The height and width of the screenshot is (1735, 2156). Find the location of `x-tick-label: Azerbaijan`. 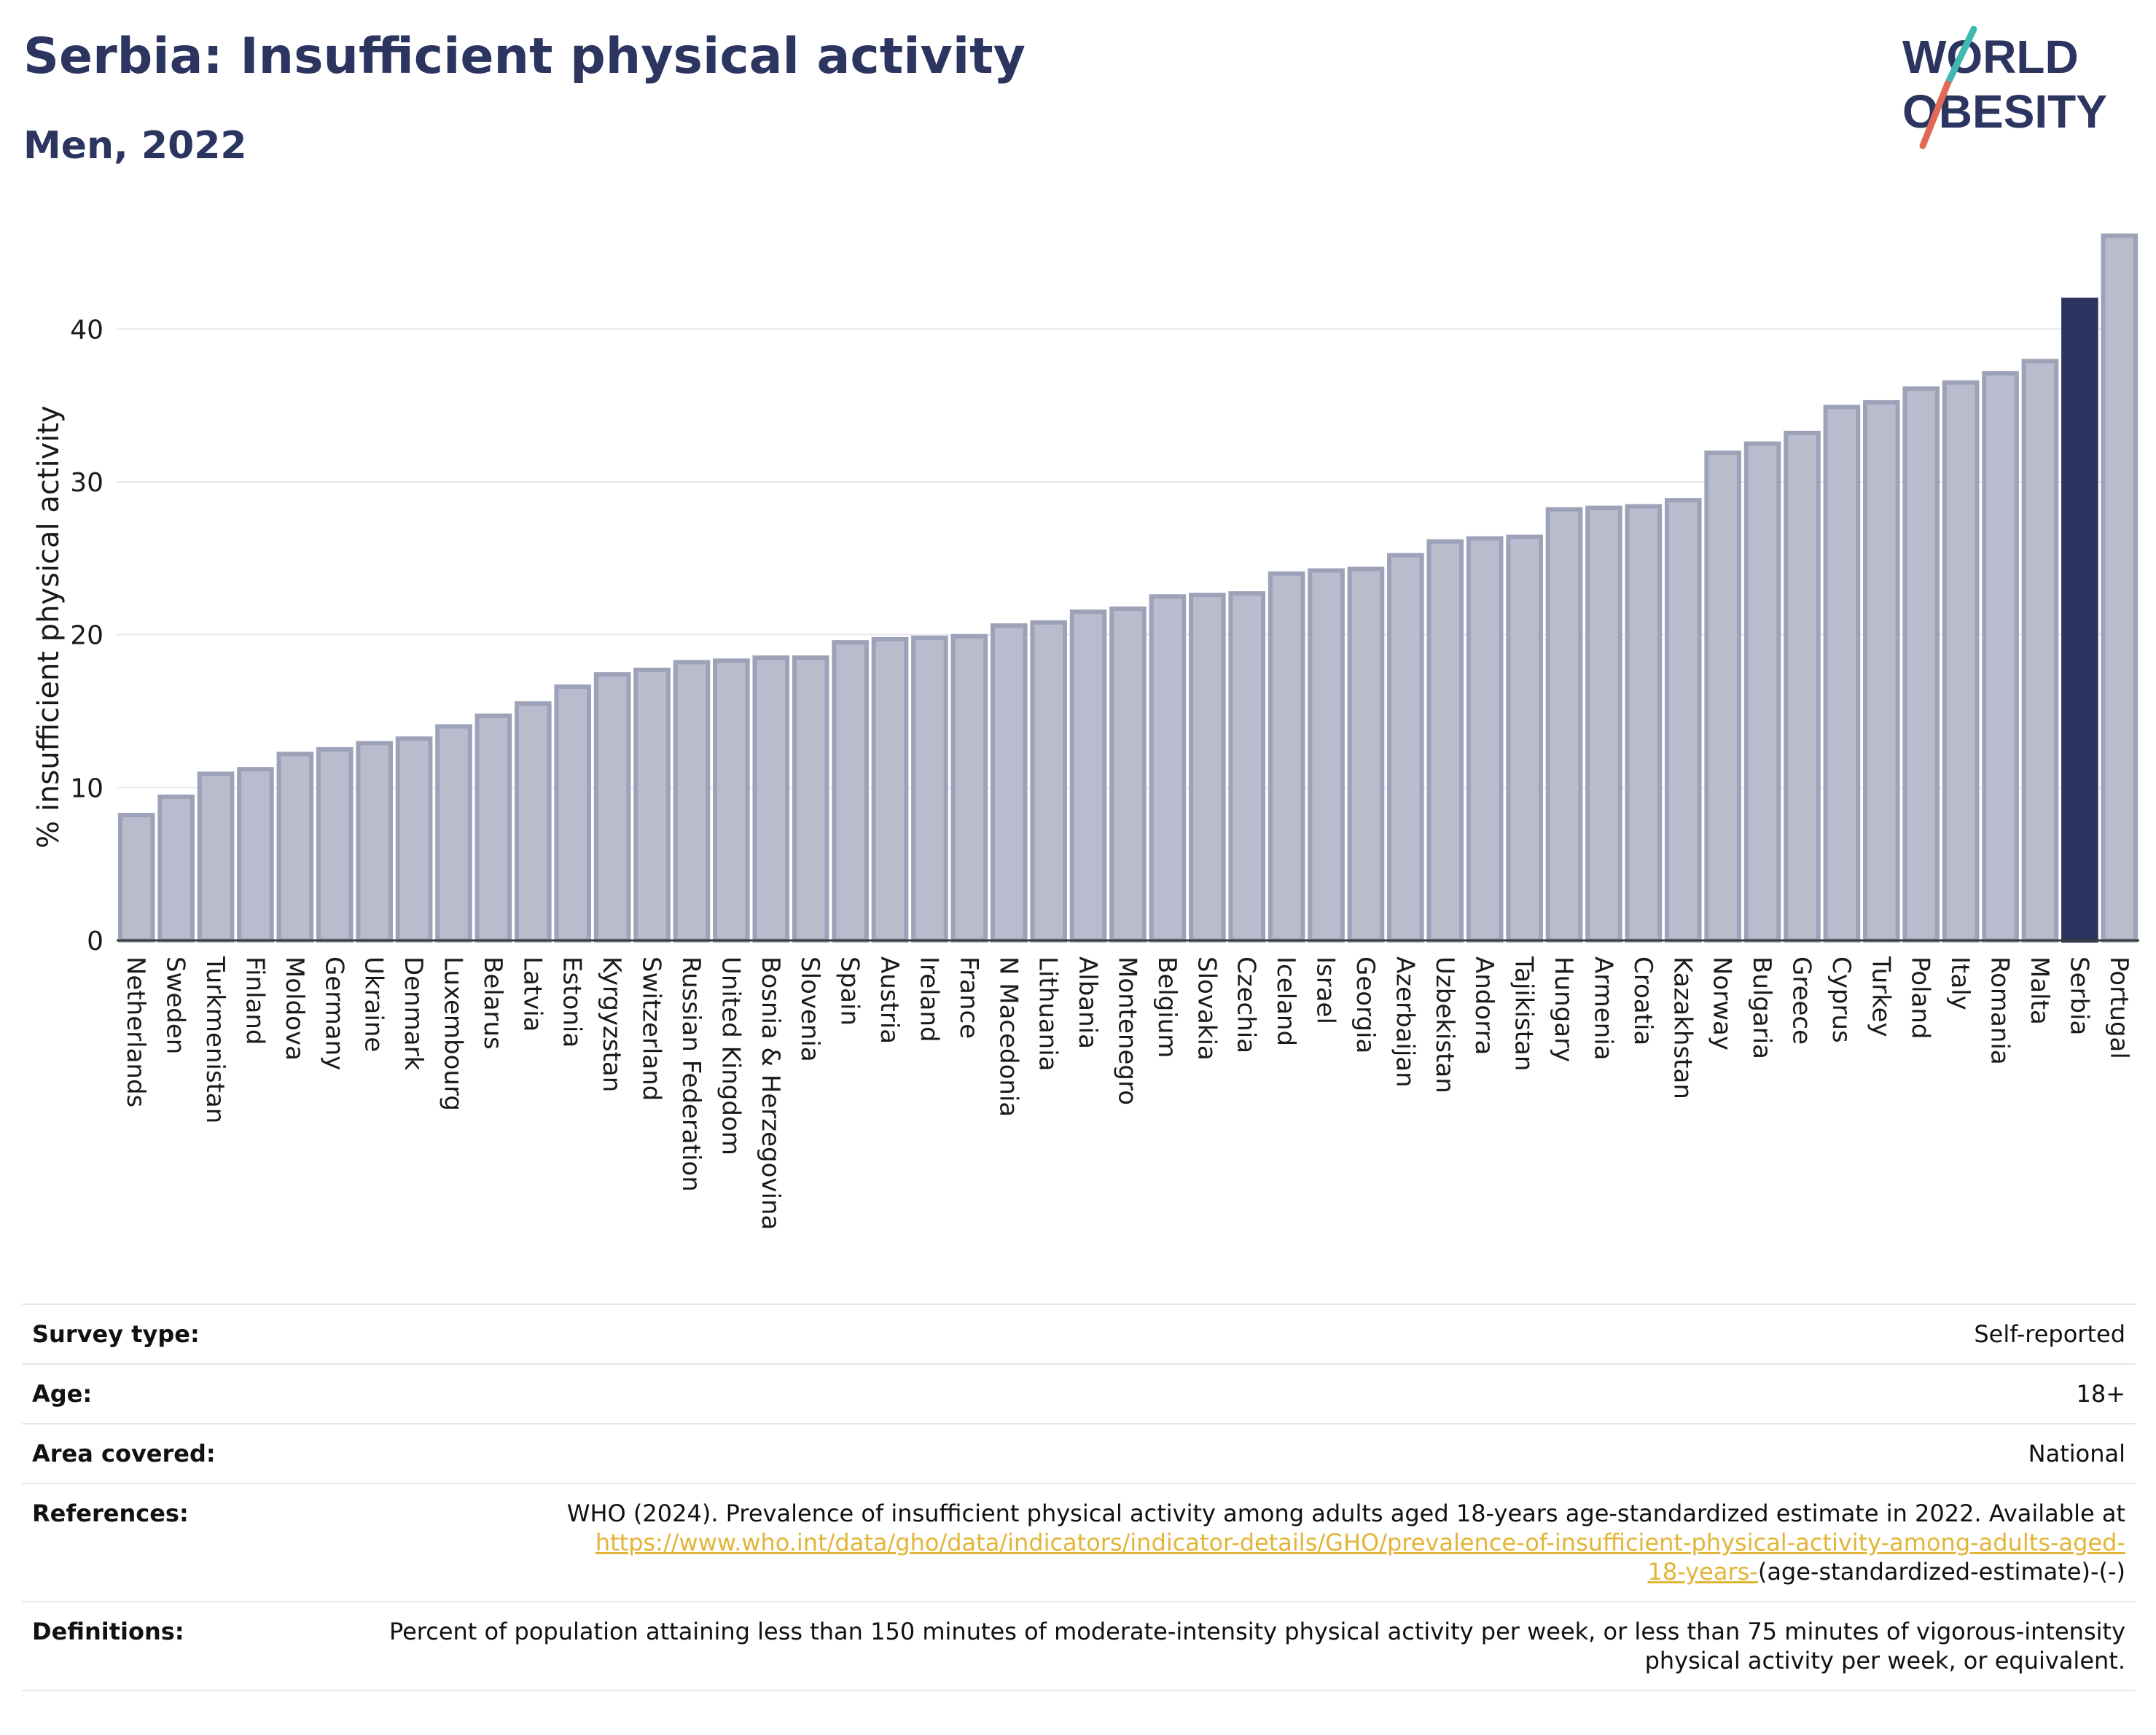

x-tick-label: Azerbaijan is located at coordinates (1405, 1022).